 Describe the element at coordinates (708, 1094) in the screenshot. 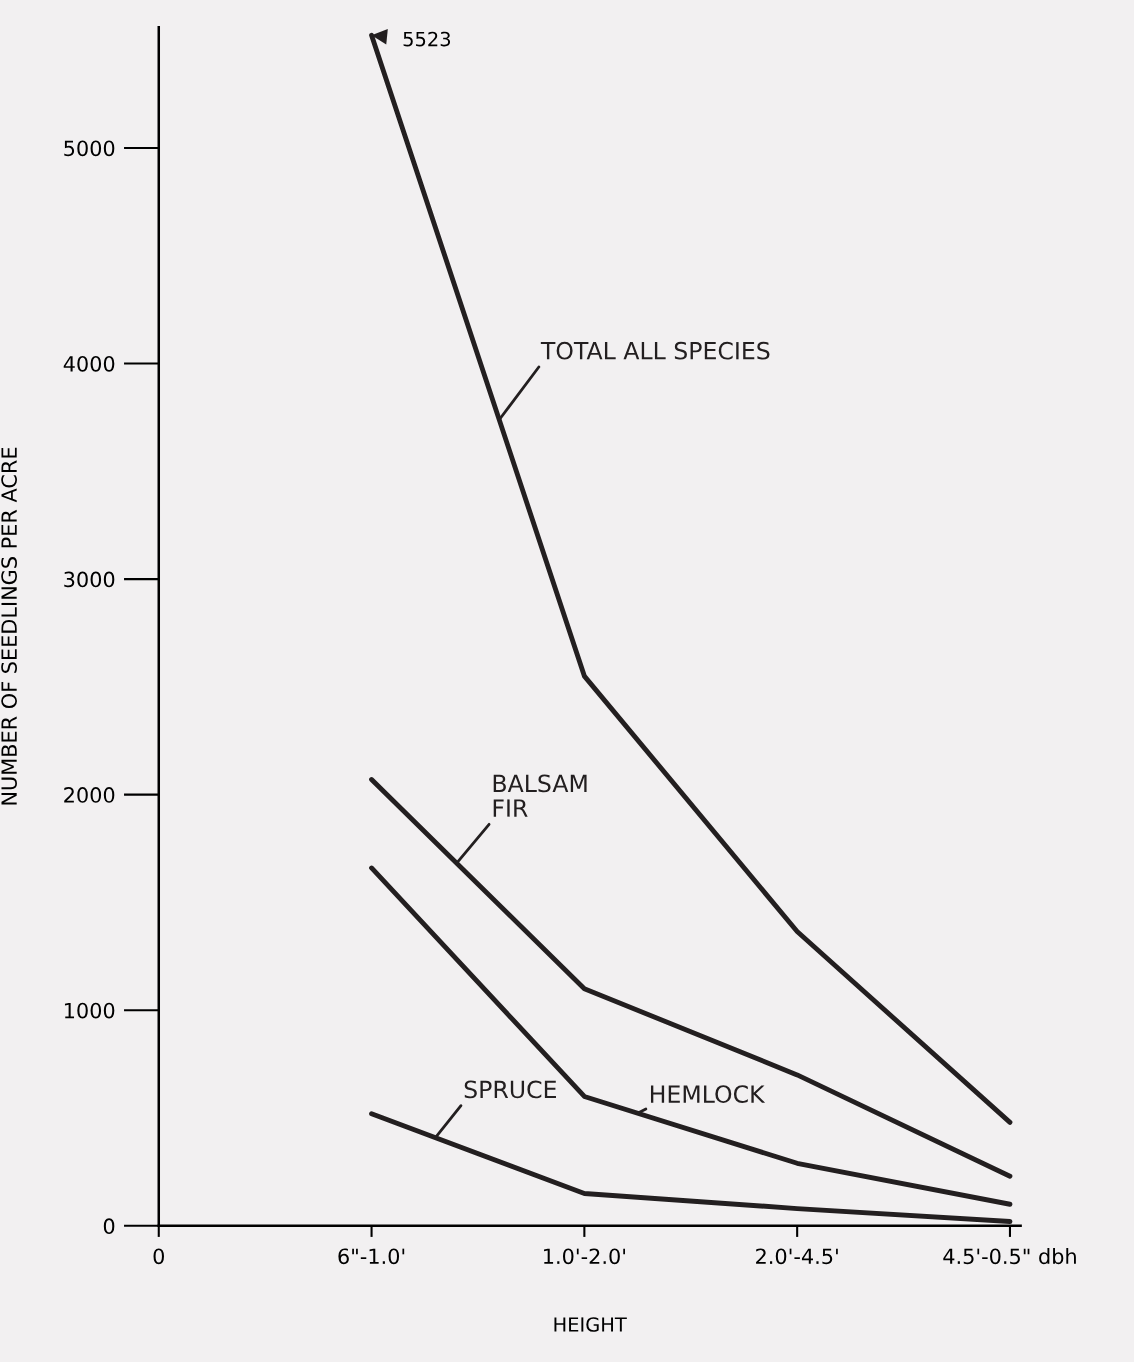

I see `series-label: HEMLOCK` at that location.